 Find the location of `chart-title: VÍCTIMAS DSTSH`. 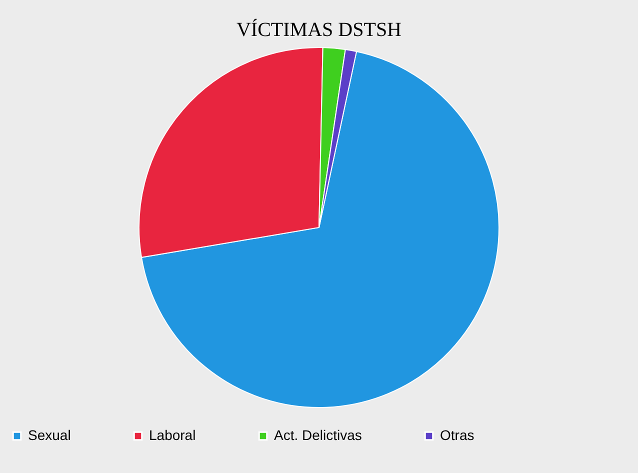

chart-title: VÍCTIMAS DSTSH is located at coordinates (319, 29).